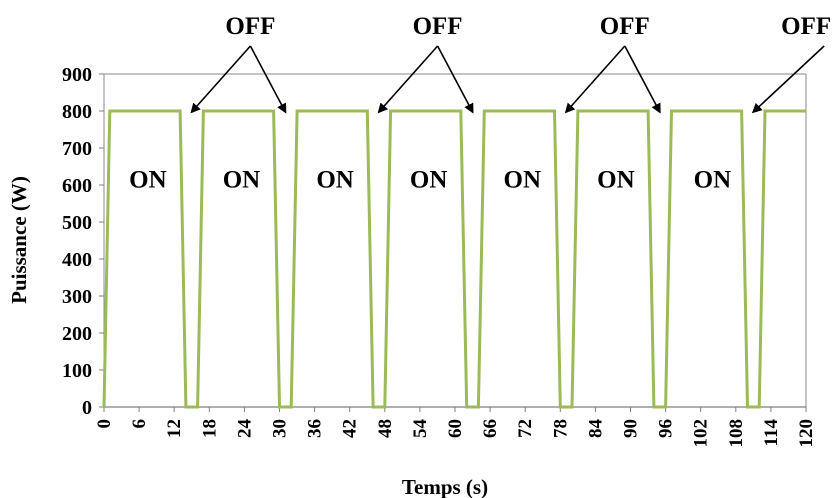 The image size is (836, 498). What do you see at coordinates (315, 428) in the screenshot?
I see `x-tick-label: 36` at bounding box center [315, 428].